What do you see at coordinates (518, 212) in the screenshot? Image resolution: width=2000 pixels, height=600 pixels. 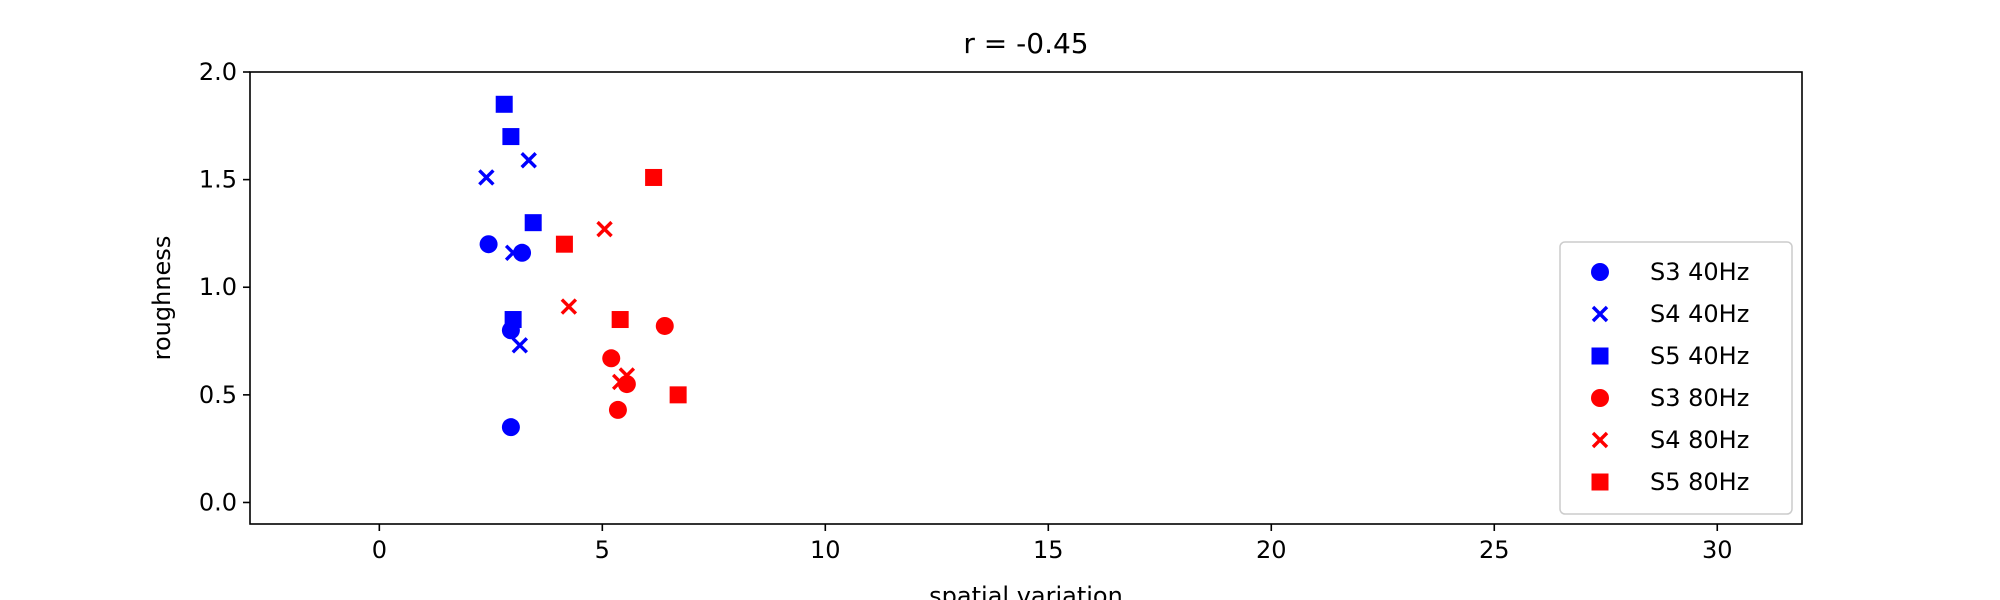 I see `series-s5-40hz` at bounding box center [518, 212].